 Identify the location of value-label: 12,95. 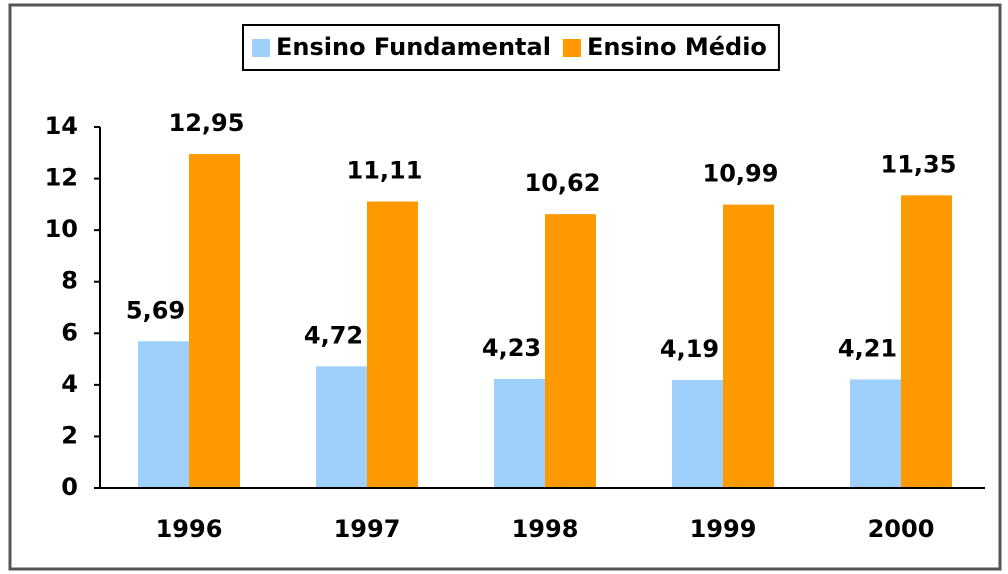
(207, 123).